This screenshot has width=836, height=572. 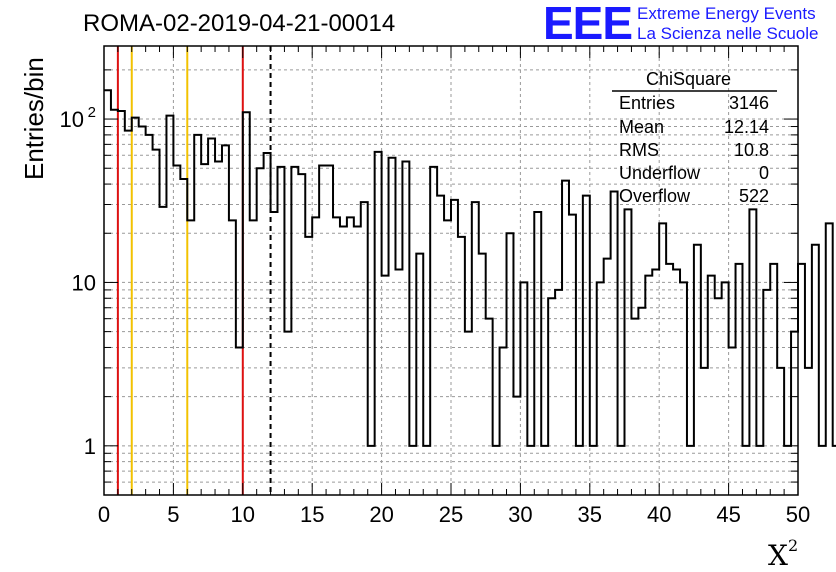 What do you see at coordinates (753, 196) in the screenshot?
I see `stats-value-overflow: 522` at bounding box center [753, 196].